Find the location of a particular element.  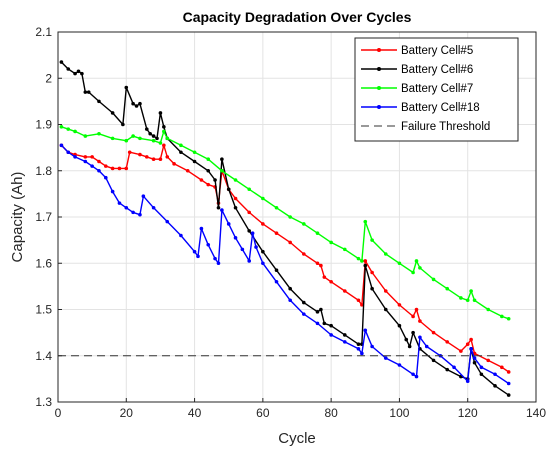

chart-title: Capacity Degradation Over Cycles is located at coordinates (297, 17).